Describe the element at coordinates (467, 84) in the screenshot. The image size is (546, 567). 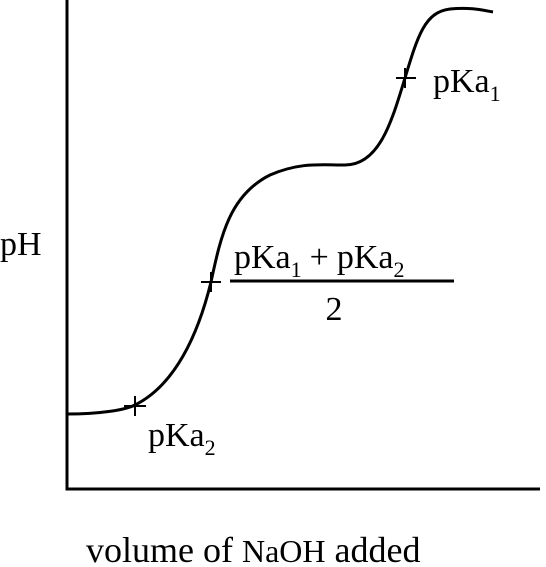
I see `pka1-label: pKa1` at that location.